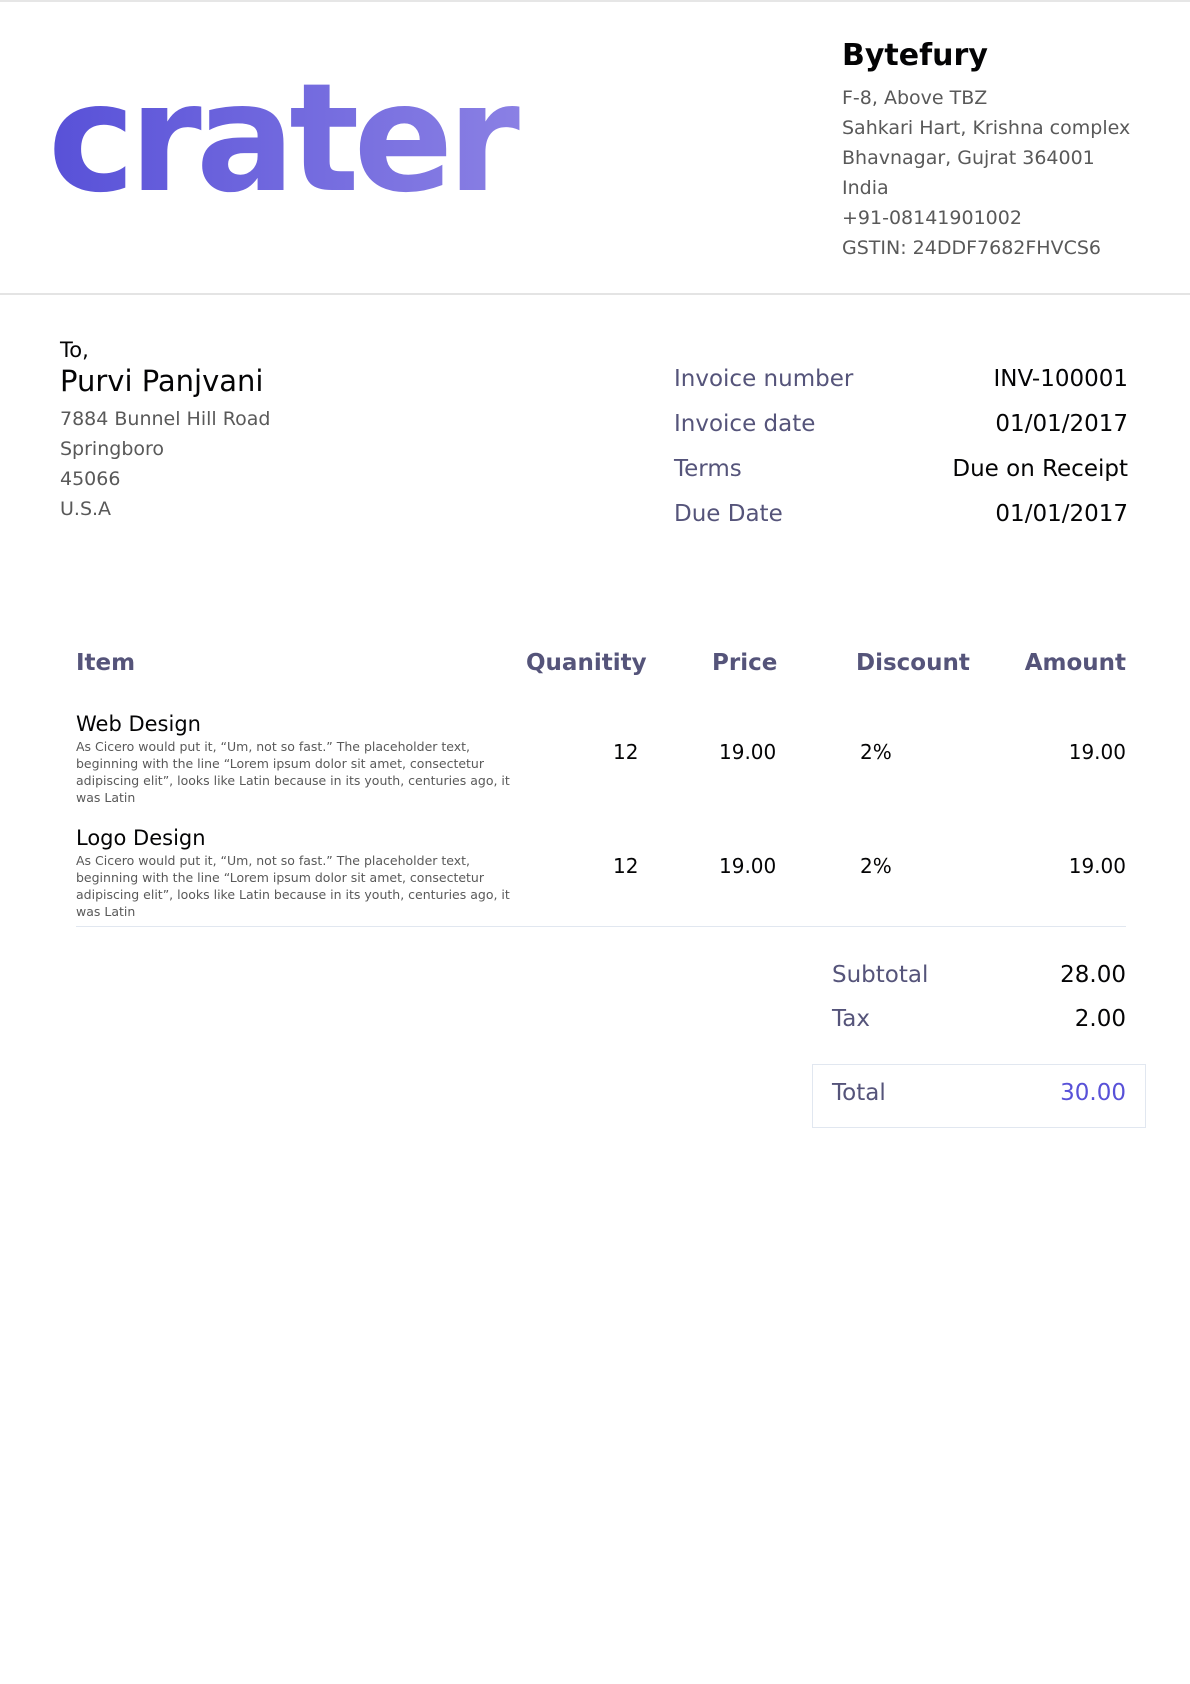  What do you see at coordinates (986, 128) in the screenshot?
I see `company-address-line: Sahkari Hart, Krishna complex` at bounding box center [986, 128].